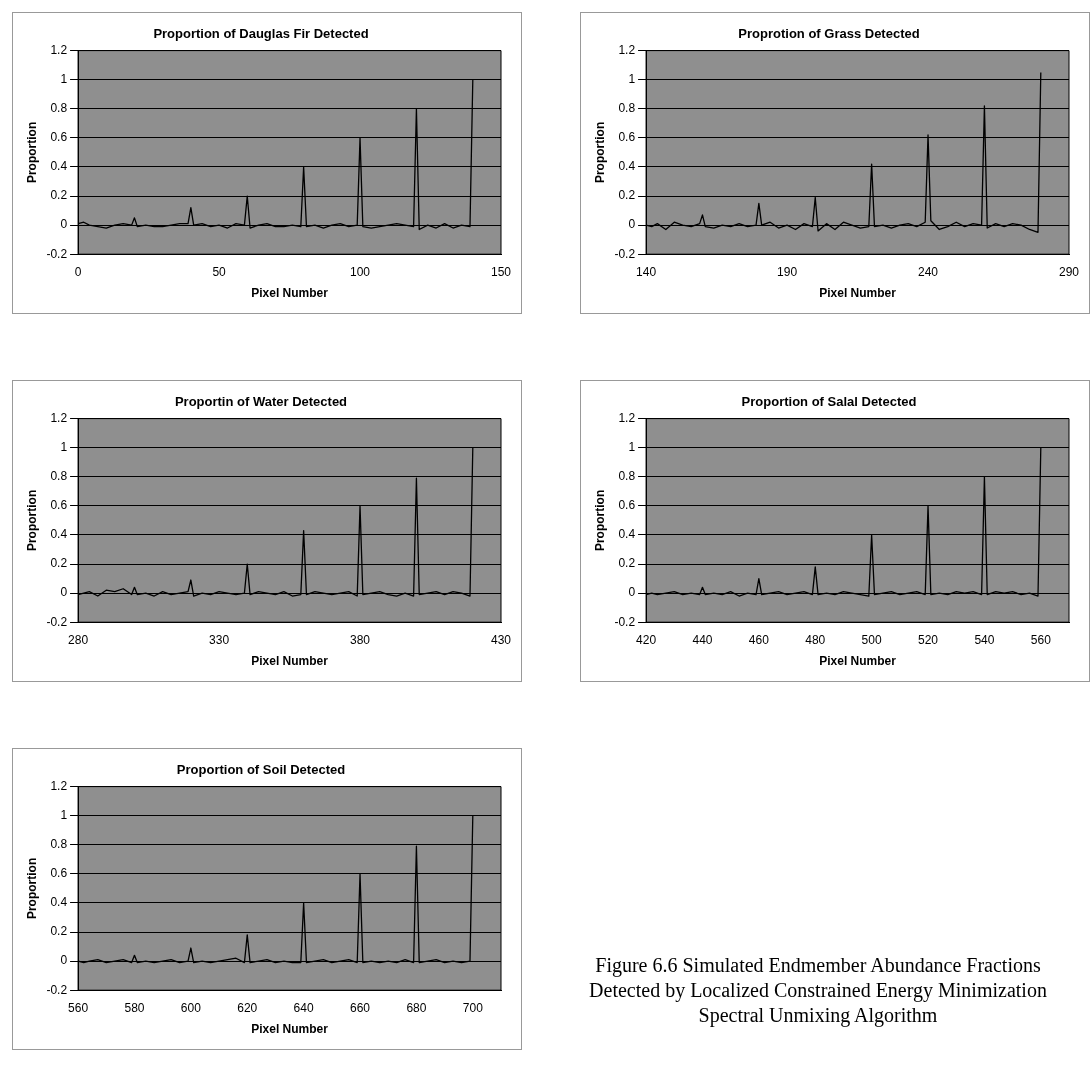  What do you see at coordinates (702, 639) in the screenshot?
I see `x-tick-label: 440` at bounding box center [702, 639].